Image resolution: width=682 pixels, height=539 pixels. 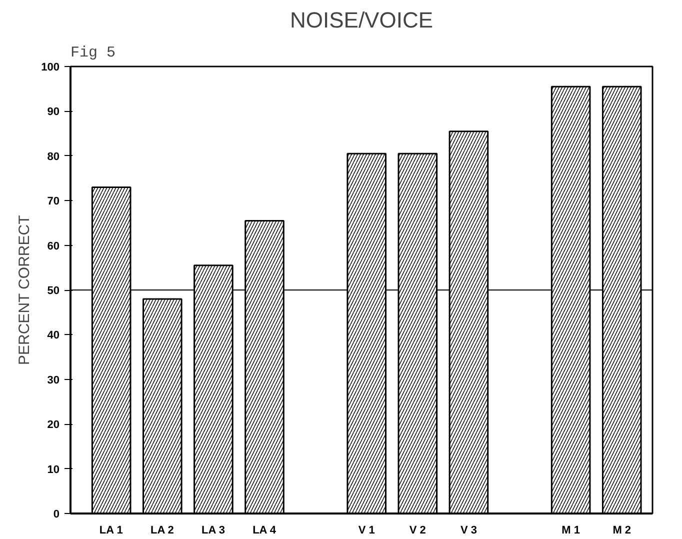 I want to click on x-tick-label: LA 3, so click(x=213, y=530).